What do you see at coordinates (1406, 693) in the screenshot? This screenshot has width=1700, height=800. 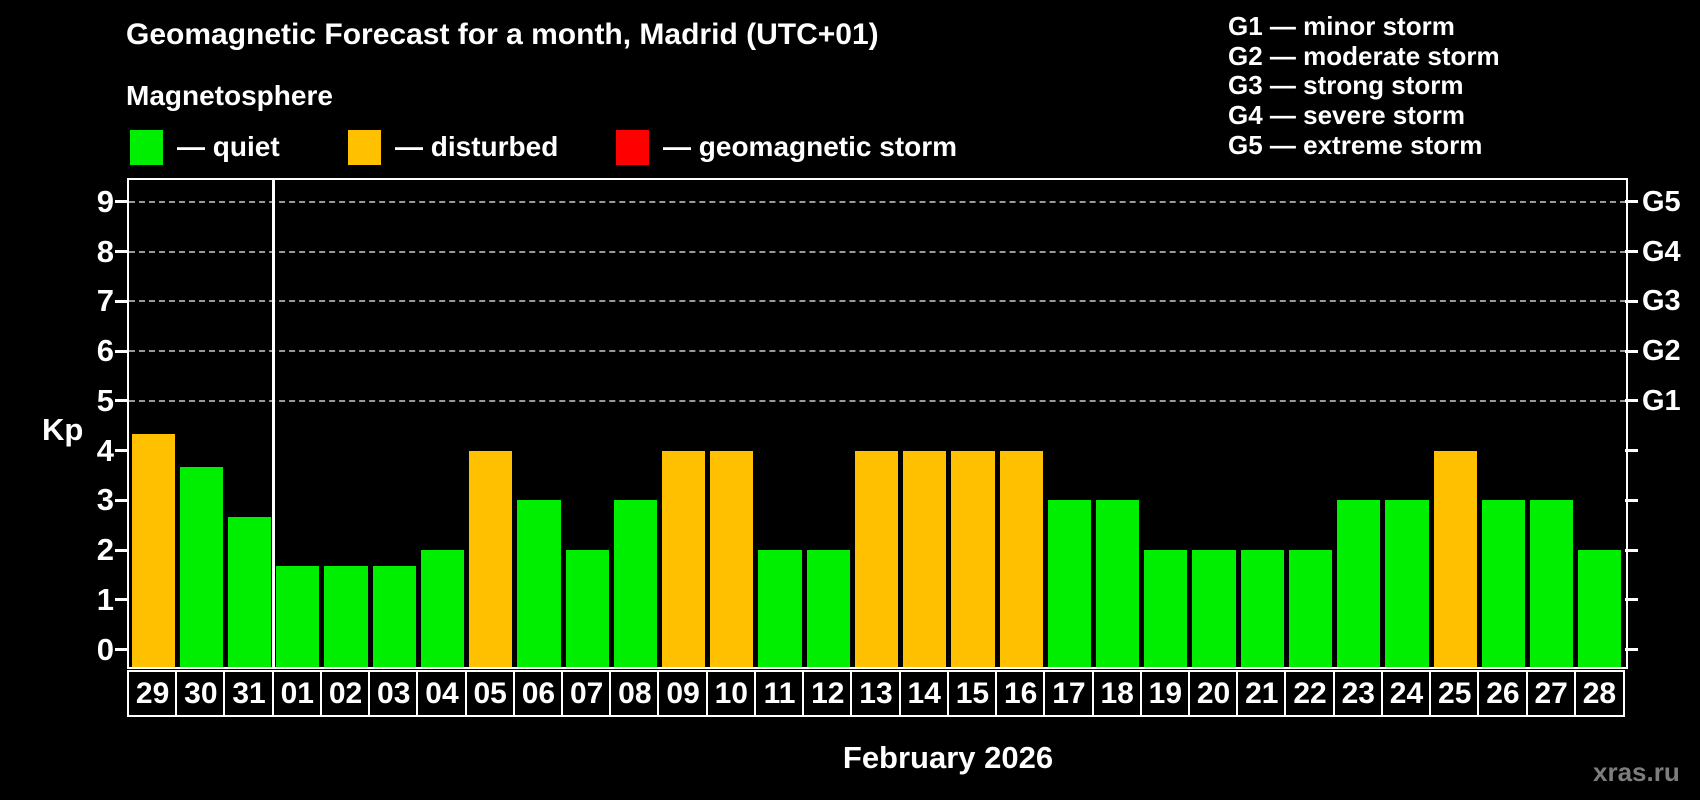 I see `day-label-24: 24` at bounding box center [1406, 693].